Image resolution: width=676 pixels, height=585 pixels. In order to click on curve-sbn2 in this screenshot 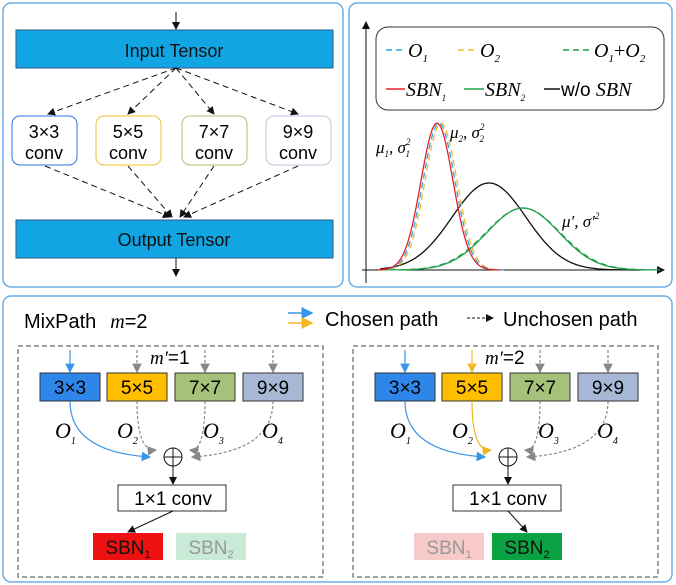, I will do `click(520, 239)`.